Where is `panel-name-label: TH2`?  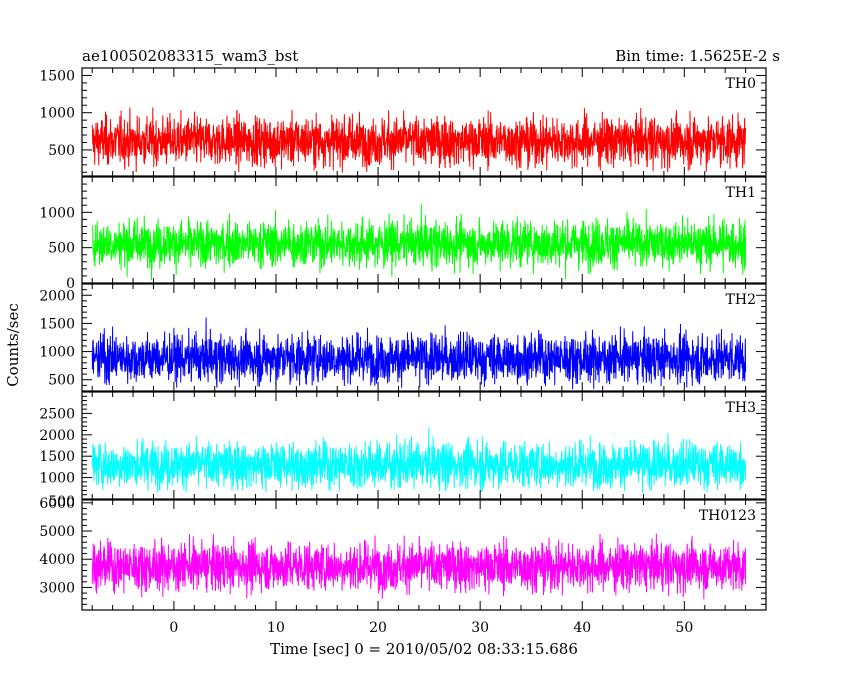 panel-name-label: TH2 is located at coordinates (741, 300).